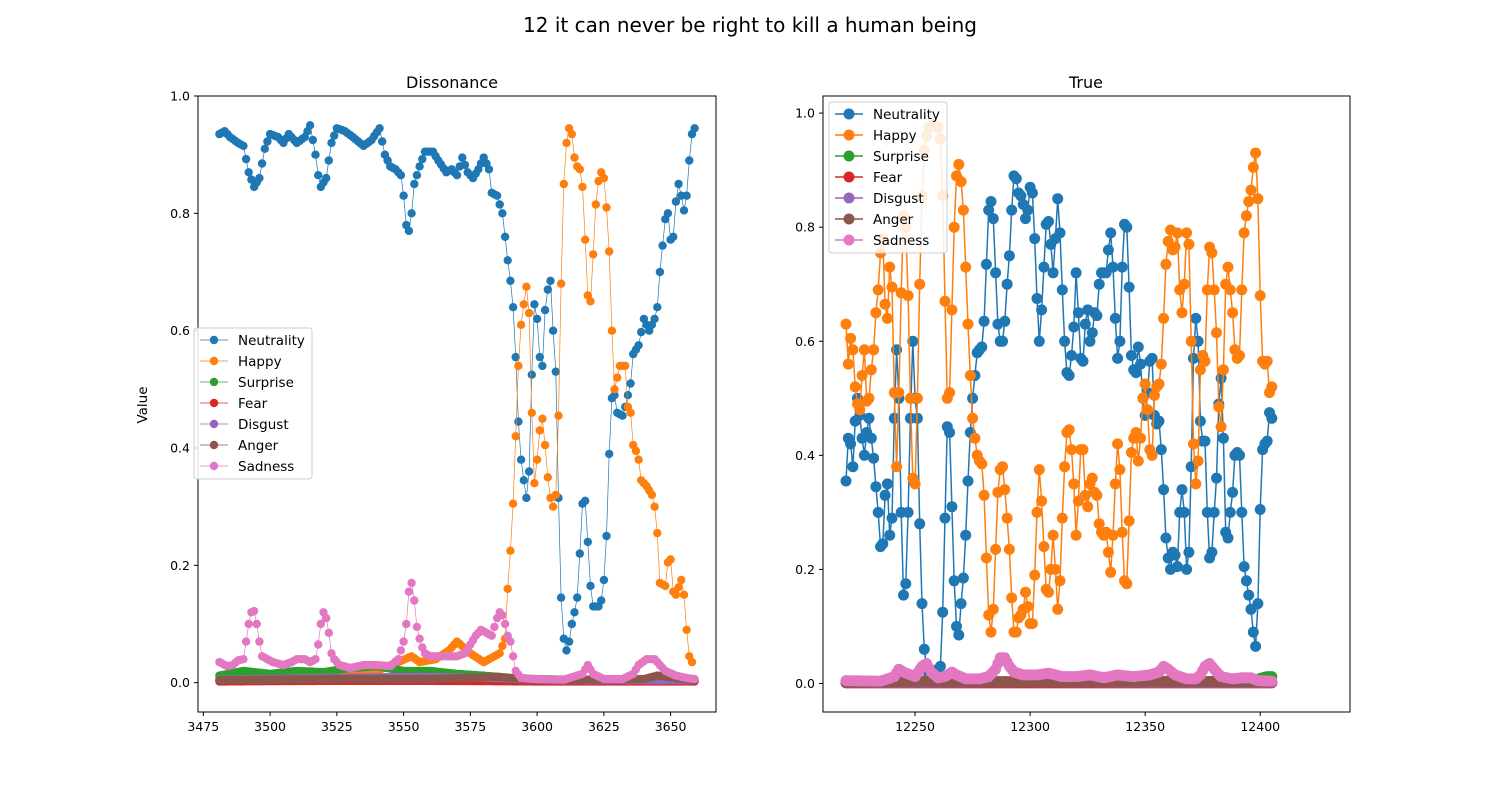 Image resolution: width=1500 pixels, height=800 pixels. I want to click on legend-label: Surprise, so click(901, 157).